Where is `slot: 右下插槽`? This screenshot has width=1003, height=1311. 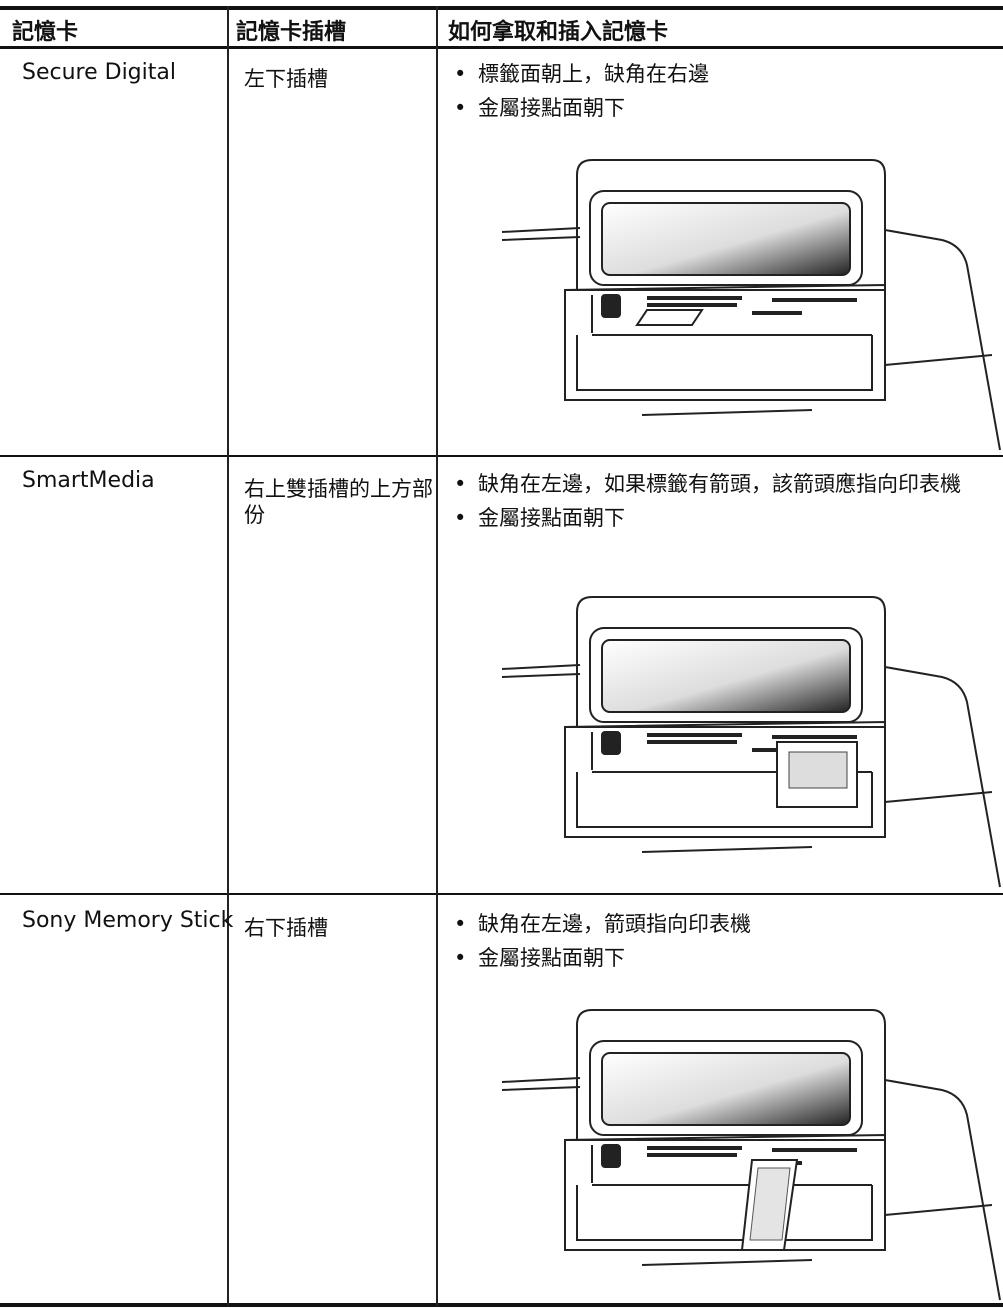
slot: 右下插槽 is located at coordinates (286, 928).